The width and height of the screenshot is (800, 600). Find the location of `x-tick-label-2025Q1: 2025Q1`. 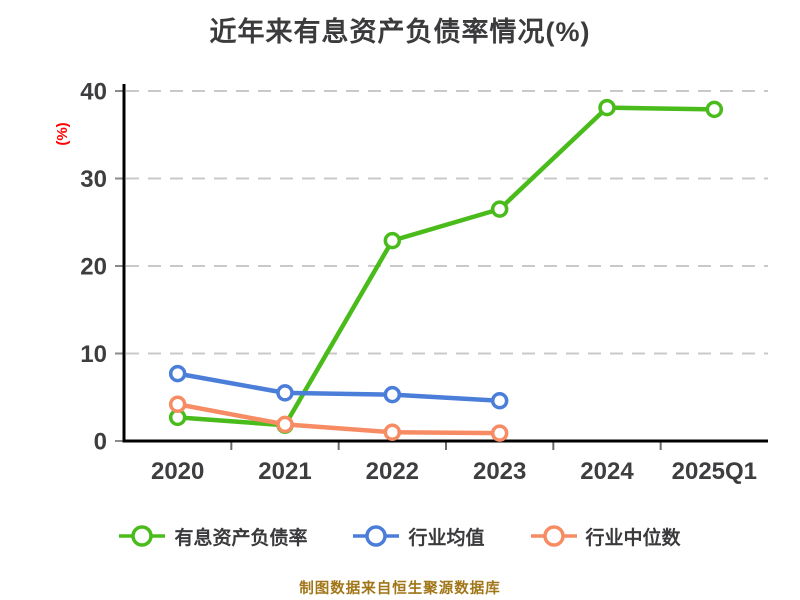

x-tick-label-2025Q1: 2025Q1 is located at coordinates (714, 471).